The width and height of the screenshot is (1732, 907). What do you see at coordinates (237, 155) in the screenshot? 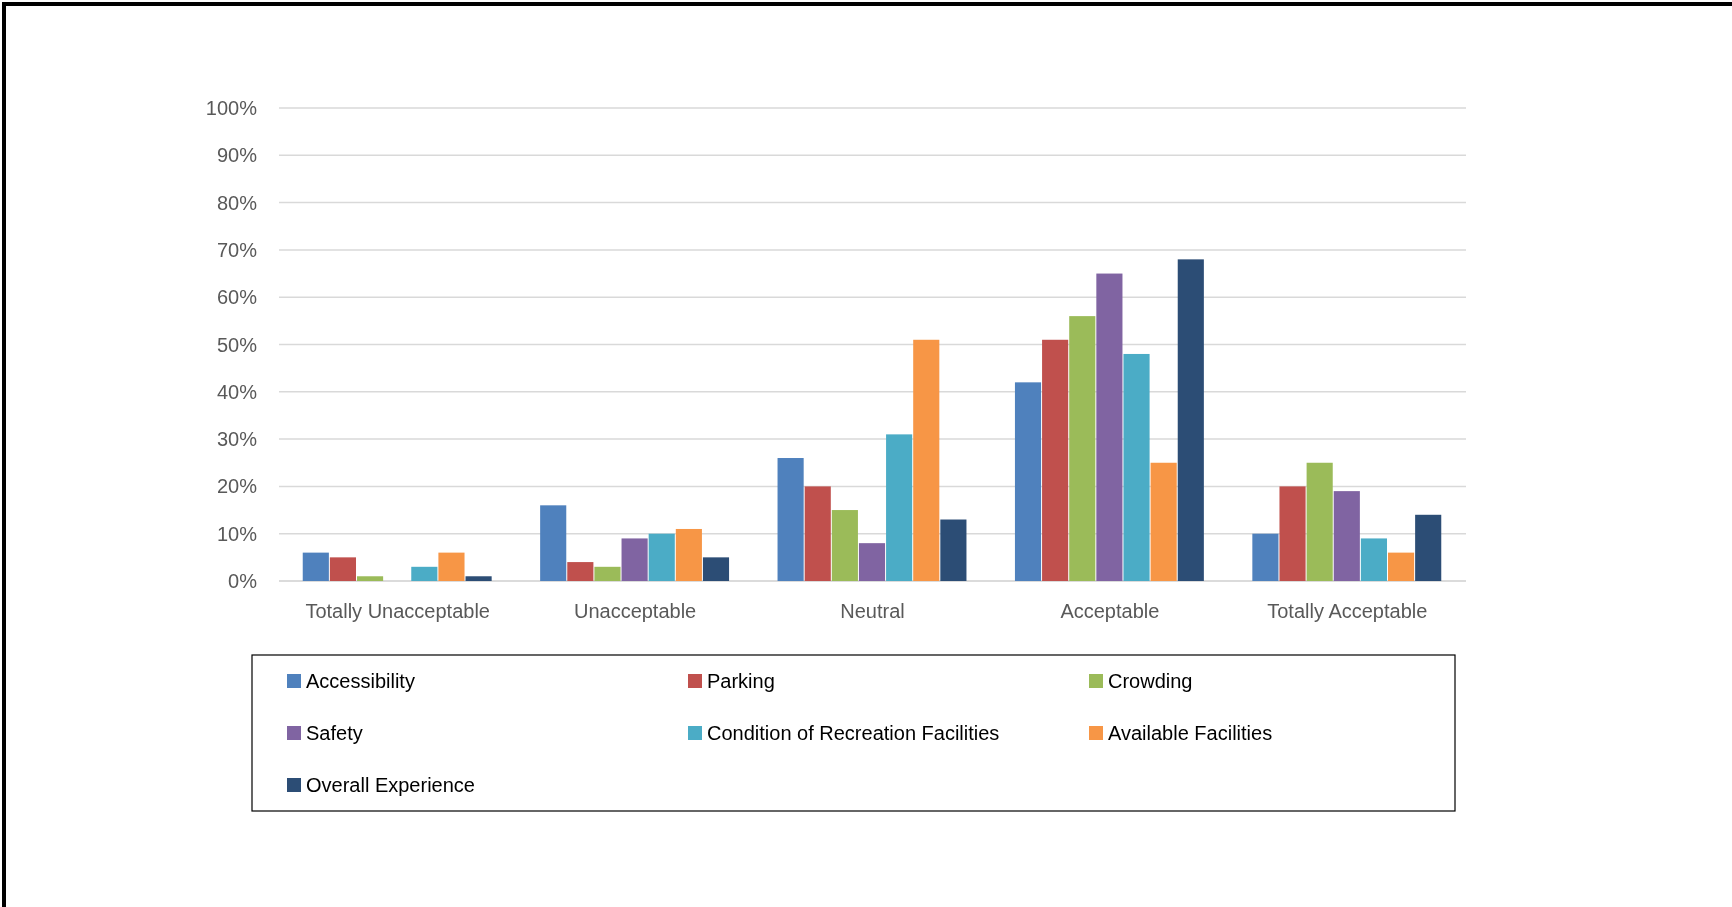
I see `y-tick-label: 90%` at bounding box center [237, 155].